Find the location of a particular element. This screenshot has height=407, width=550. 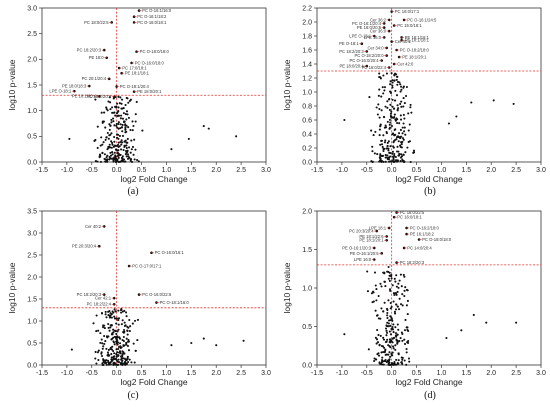

point-label: PC 14:0/20:4 is located at coordinates (419, 247).